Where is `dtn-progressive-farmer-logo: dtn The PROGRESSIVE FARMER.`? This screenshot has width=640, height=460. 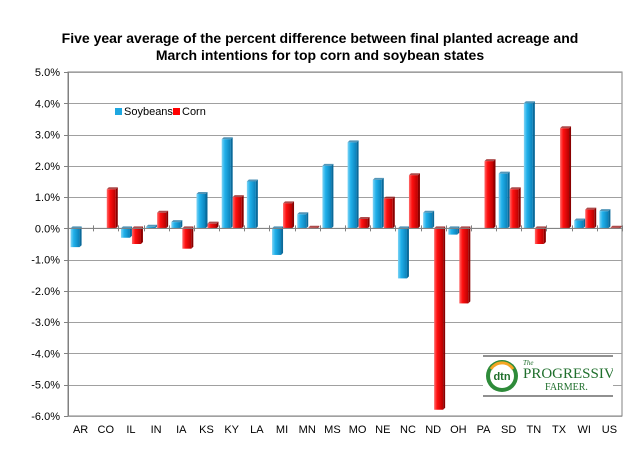 dtn-progressive-farmer-logo: dtn The PROGRESSIVE FARMER. is located at coordinates (553, 376).